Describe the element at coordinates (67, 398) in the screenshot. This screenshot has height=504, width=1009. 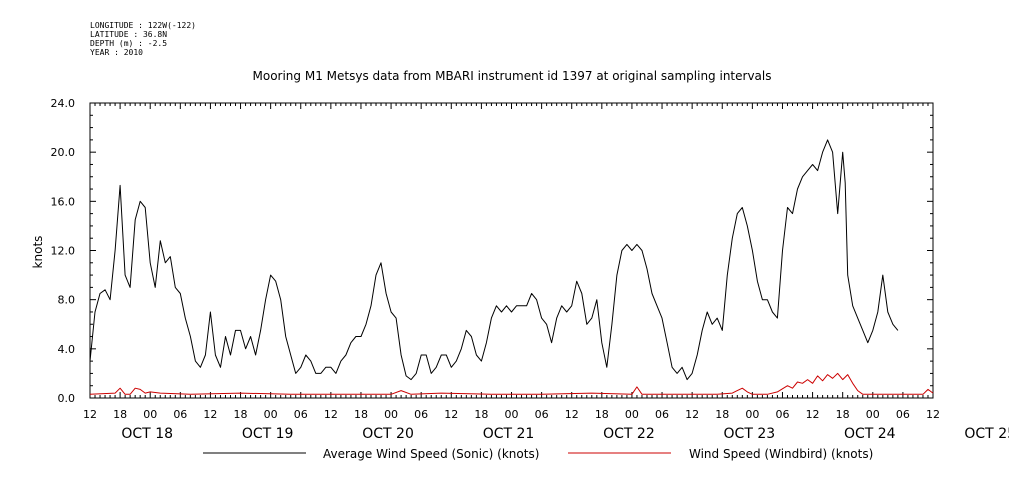
I see `y-tick-label: 0.0` at that location.